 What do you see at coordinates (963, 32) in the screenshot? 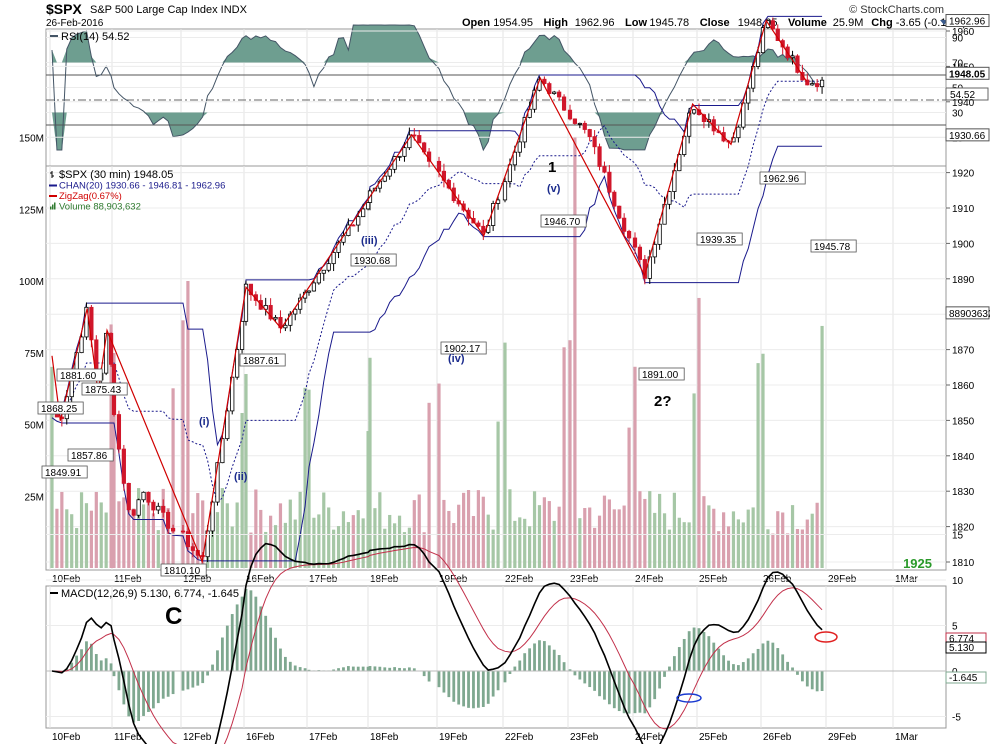
I see `price-tick-label: 1960` at bounding box center [963, 32].